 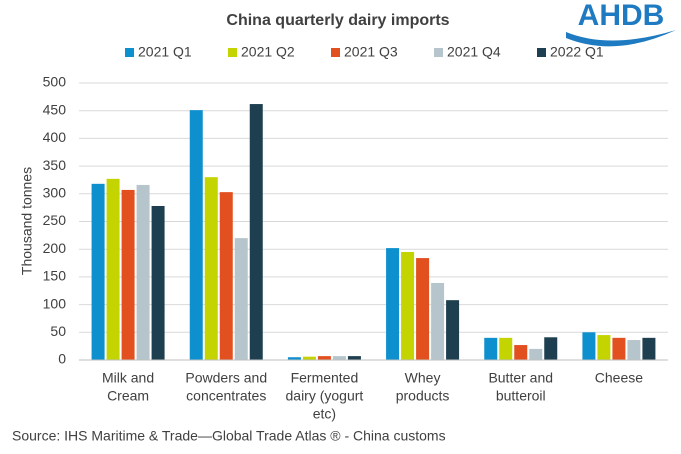 What do you see at coordinates (619, 378) in the screenshot?
I see `x-tick-label: Cheese` at bounding box center [619, 378].